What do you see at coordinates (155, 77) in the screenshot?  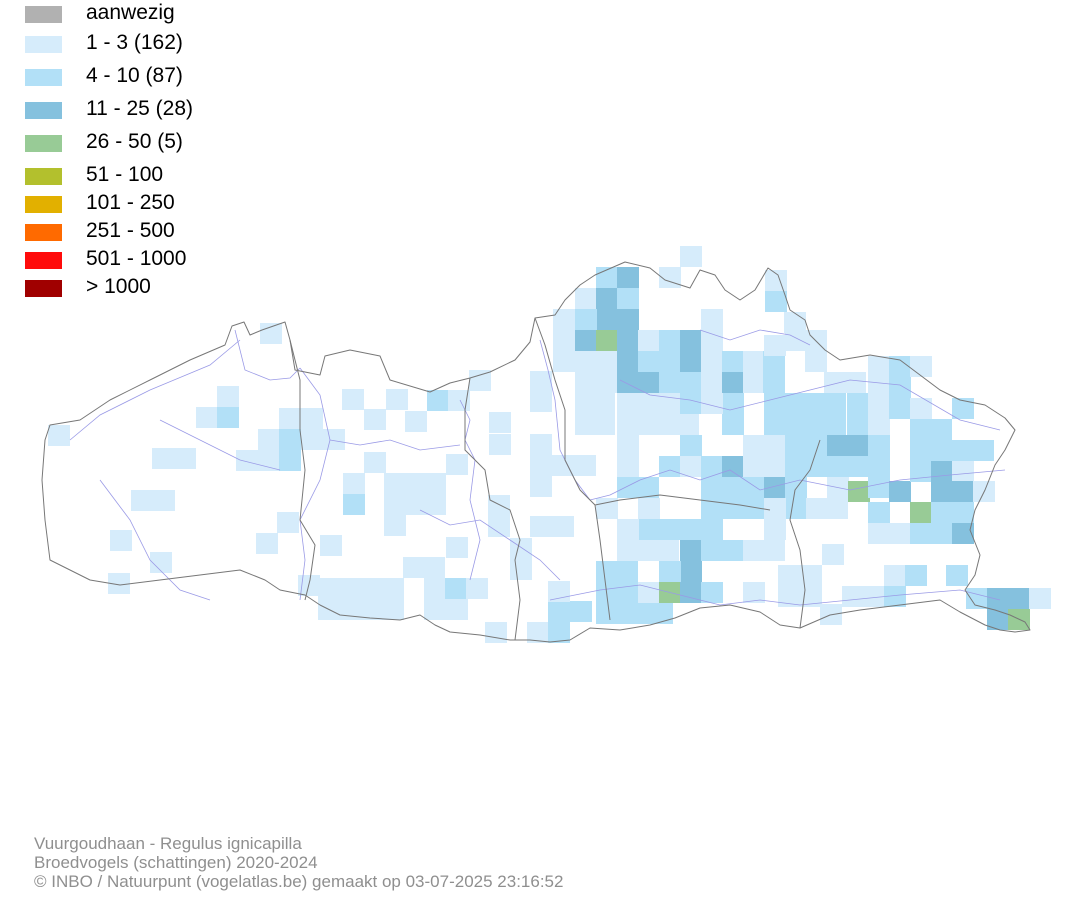 I see `legend-item-4-10: 4 - 10 (87)` at bounding box center [155, 77].